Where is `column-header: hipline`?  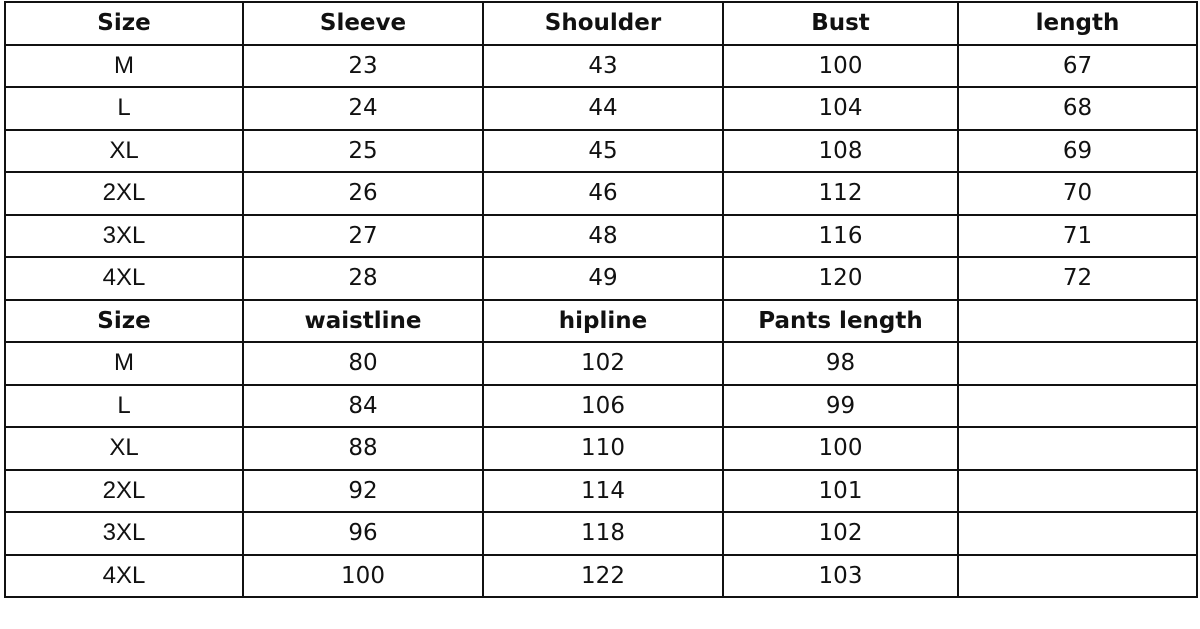 column-header: hipline is located at coordinates (603, 320).